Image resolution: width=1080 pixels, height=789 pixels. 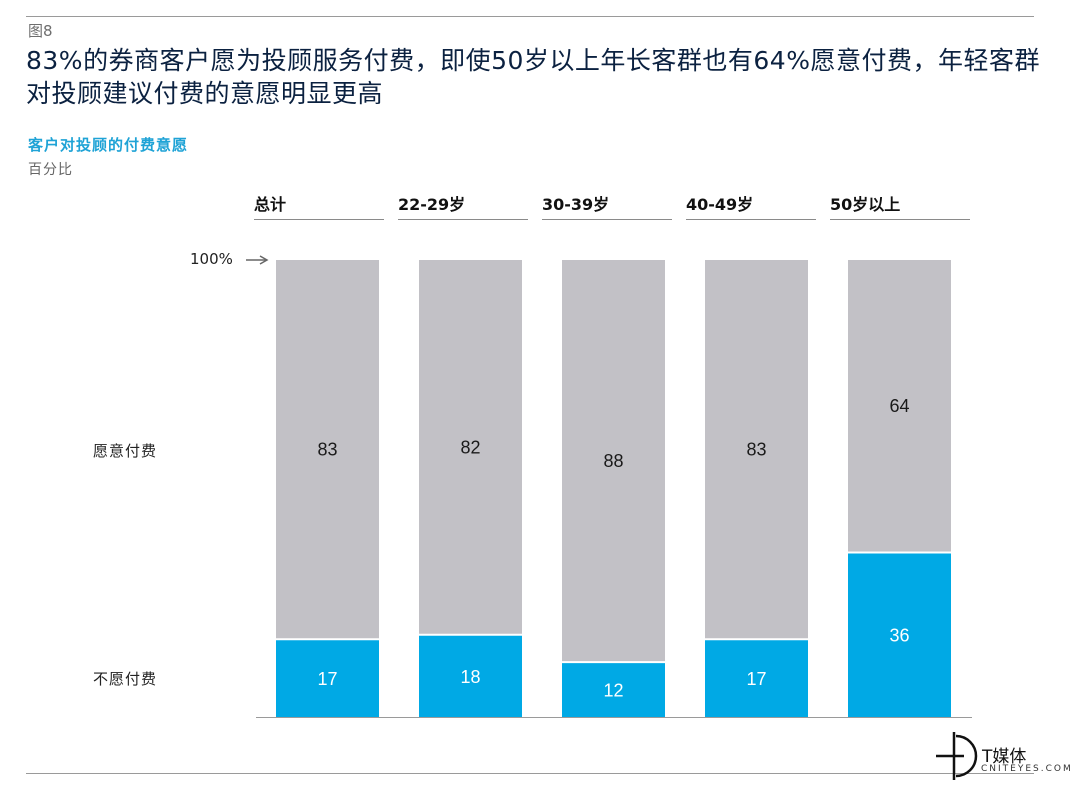 I want to click on data-label-unwilling-0: 17, so click(x=327, y=679).